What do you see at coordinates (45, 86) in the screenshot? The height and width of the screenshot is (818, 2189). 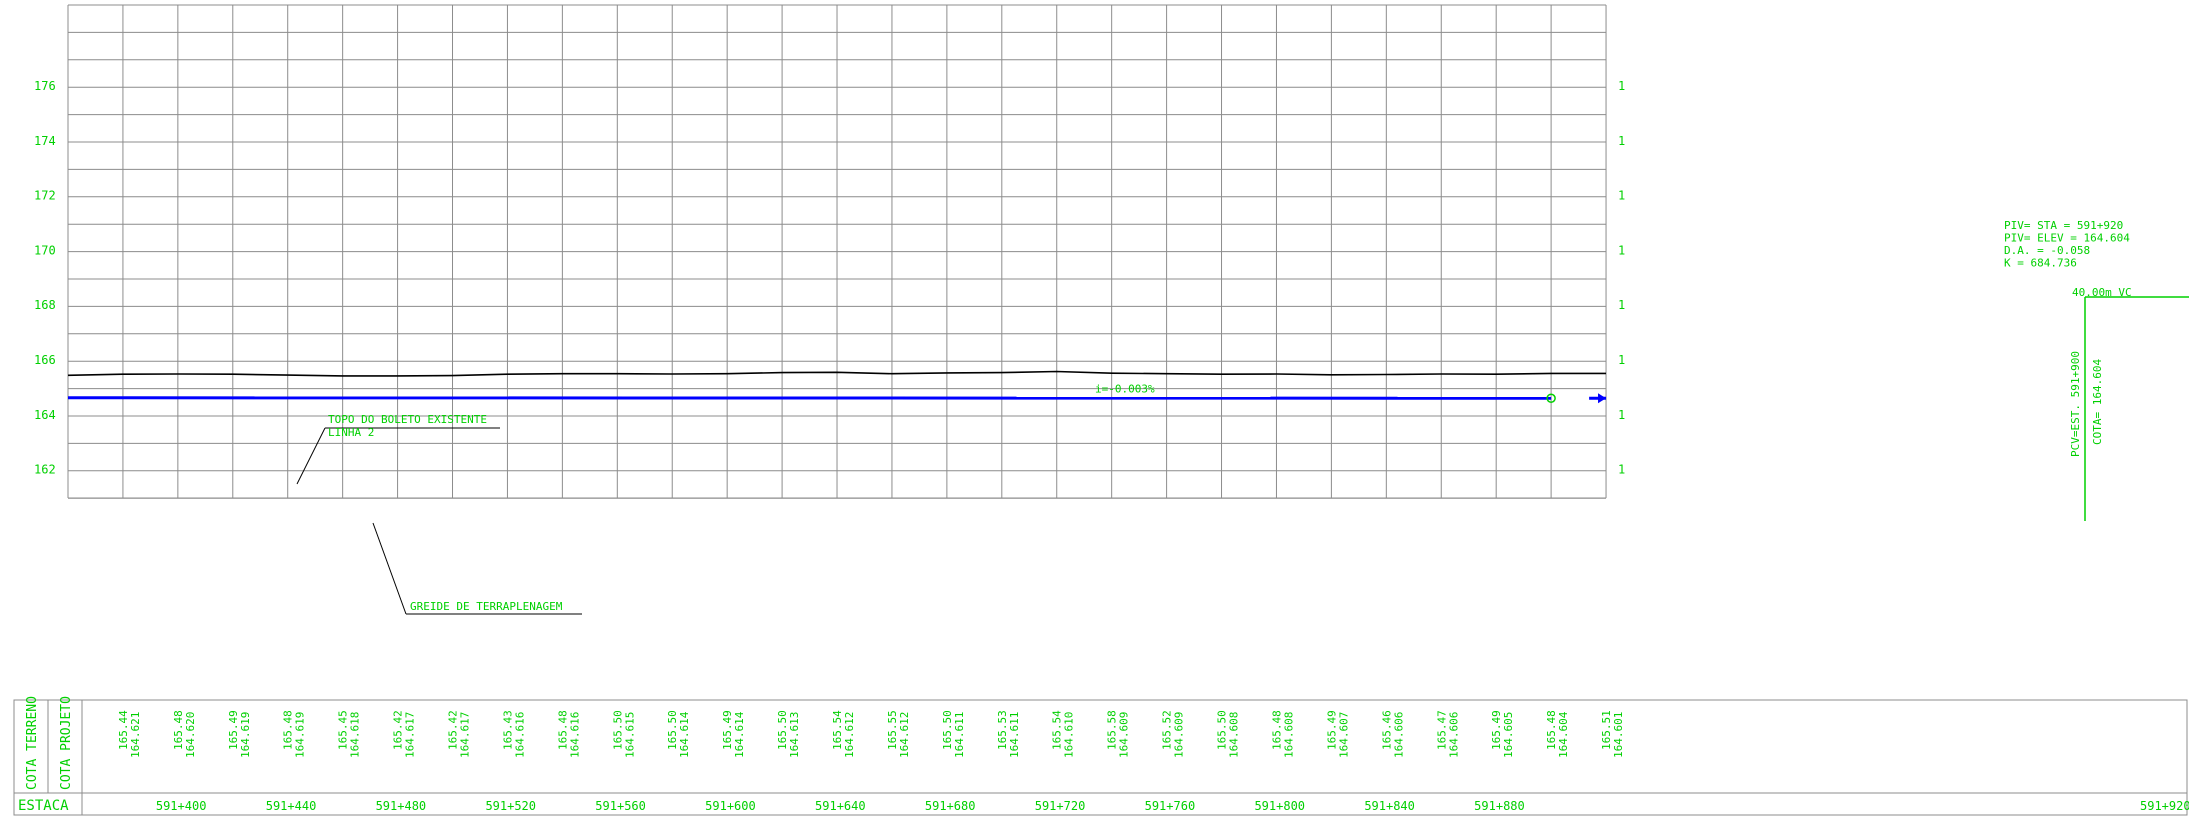 I see `y-tick-label: 176` at bounding box center [45, 86].